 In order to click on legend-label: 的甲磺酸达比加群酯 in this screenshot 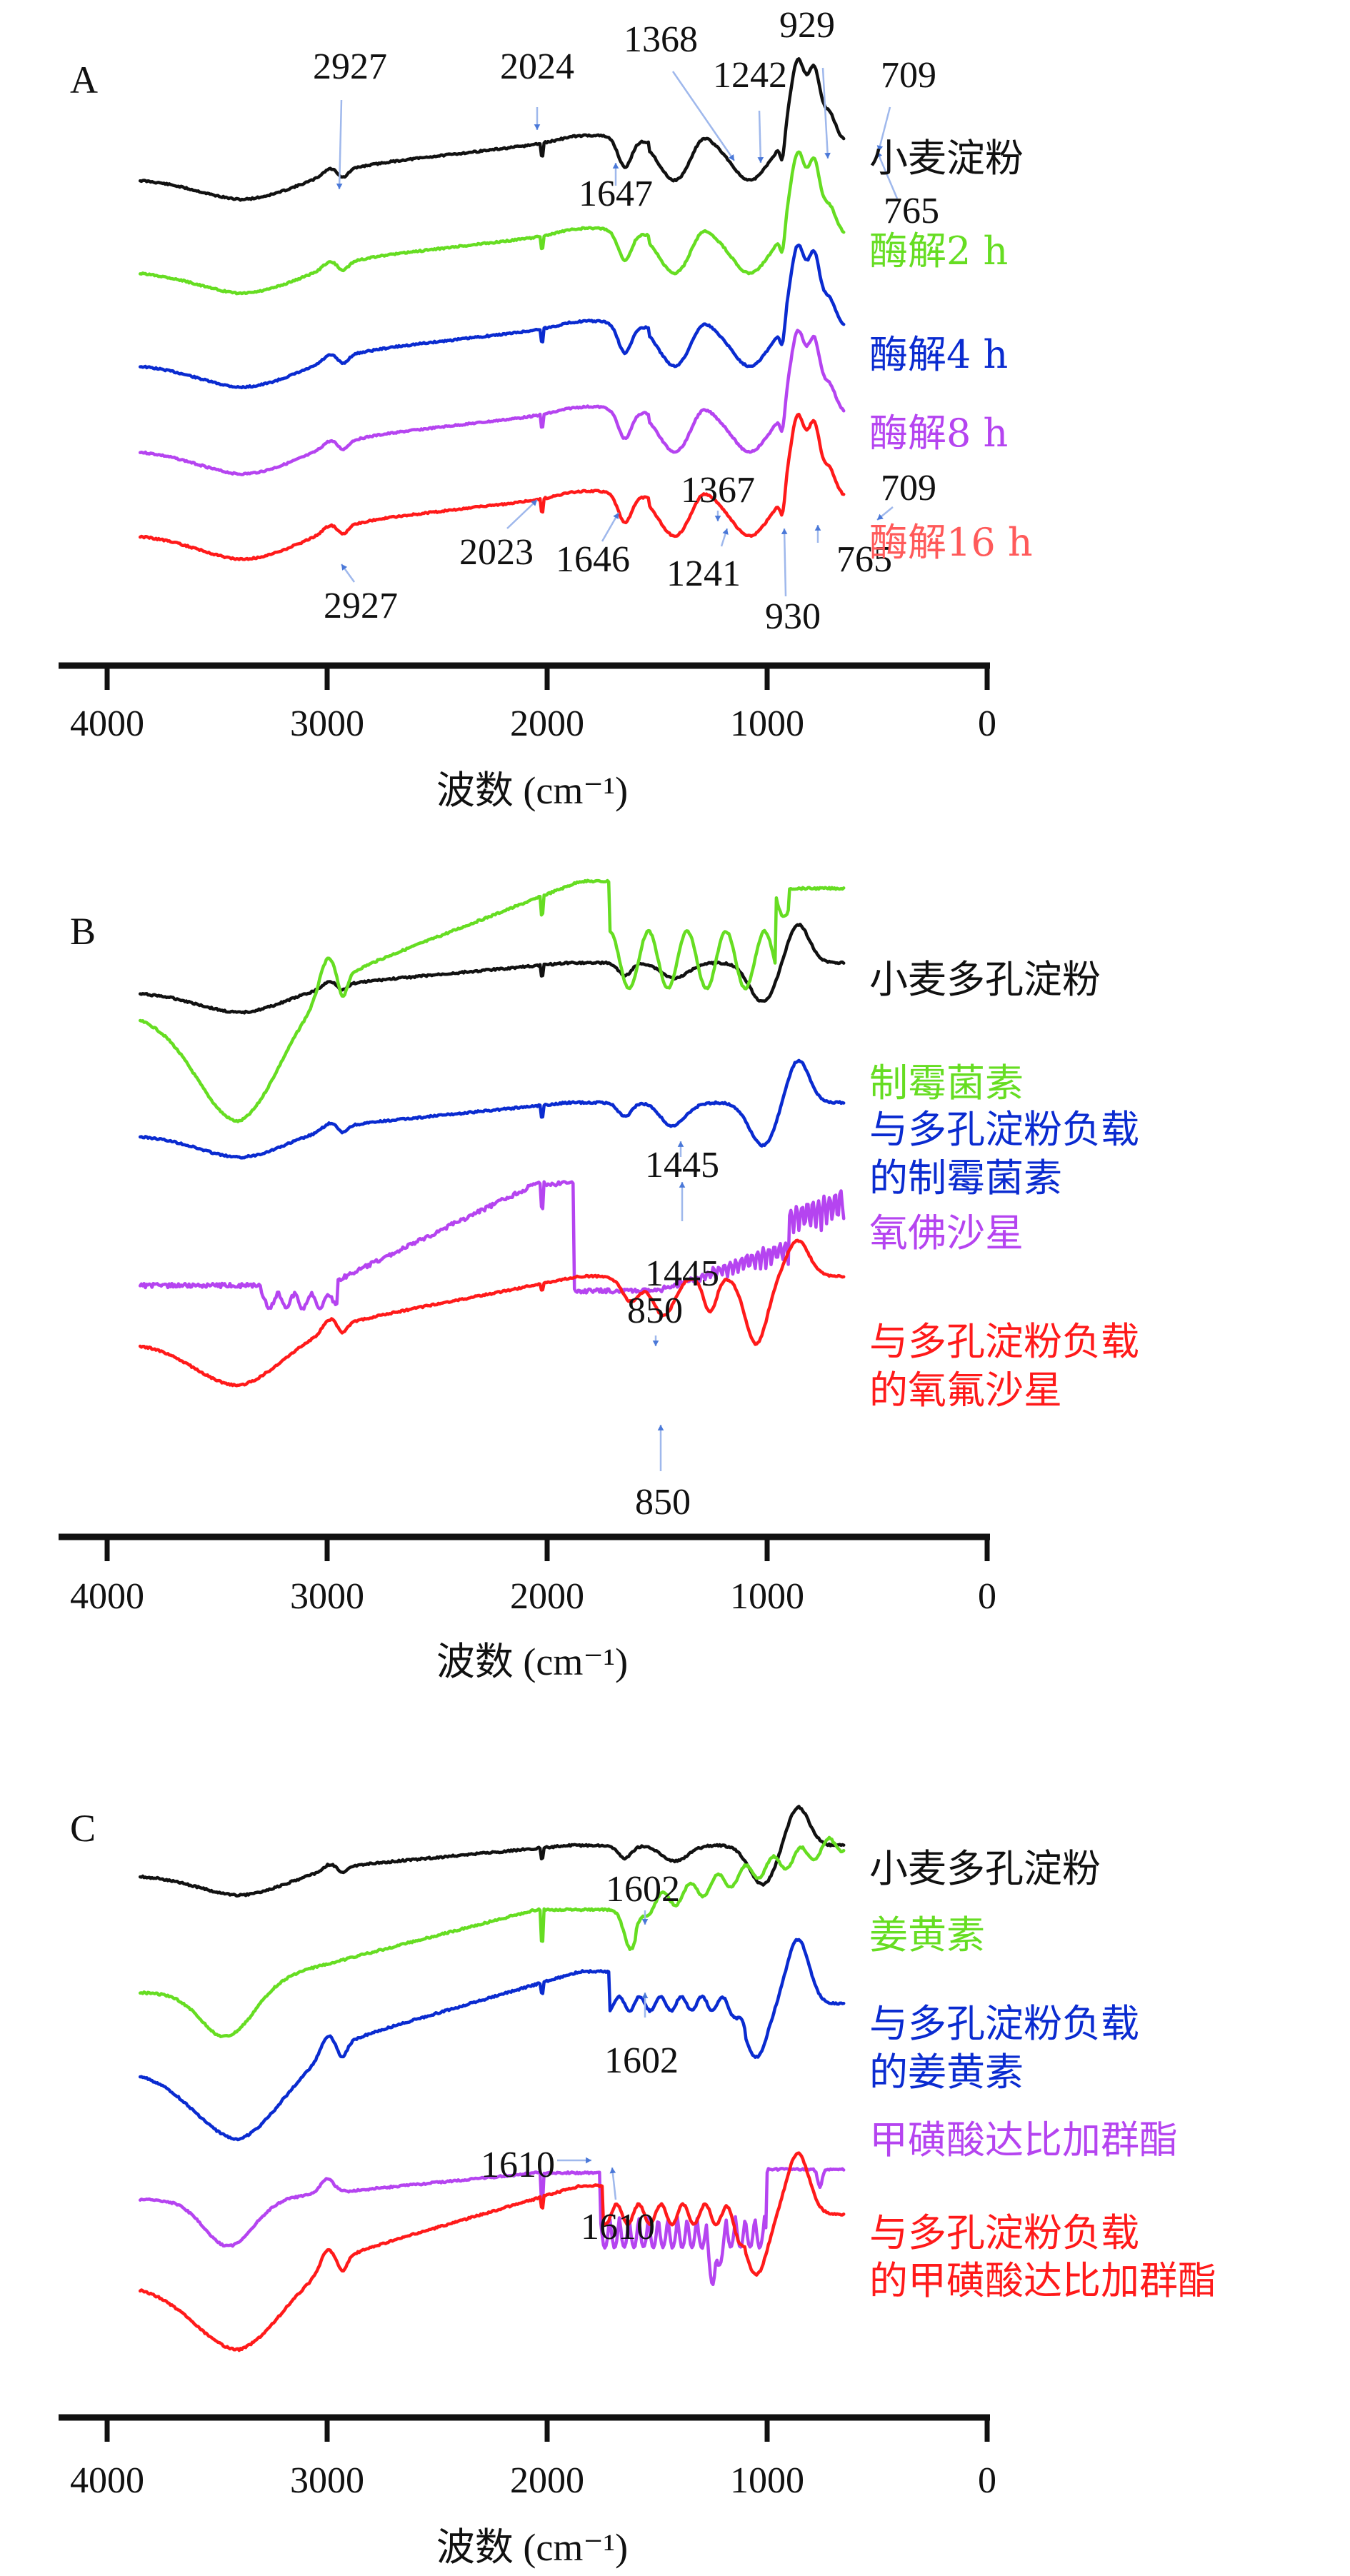, I will do `click(1042, 2280)`.